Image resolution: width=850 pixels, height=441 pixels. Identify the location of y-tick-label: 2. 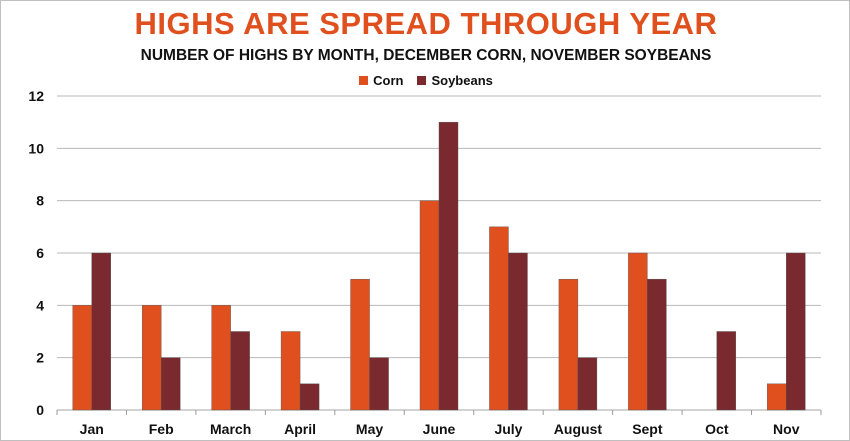
(40, 358).